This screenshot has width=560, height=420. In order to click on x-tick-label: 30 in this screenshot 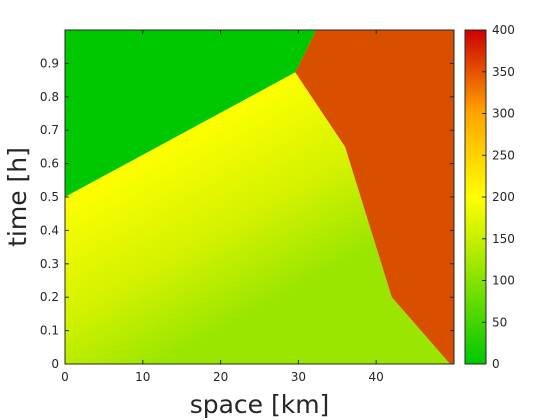, I will do `click(298, 377)`.